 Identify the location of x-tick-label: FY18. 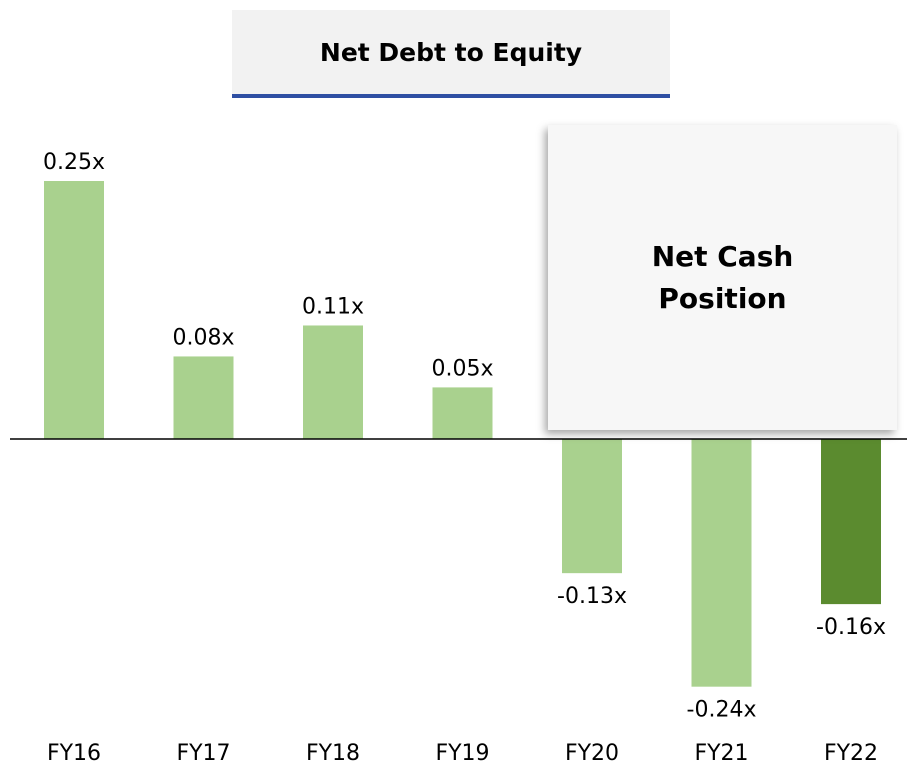
(333, 753).